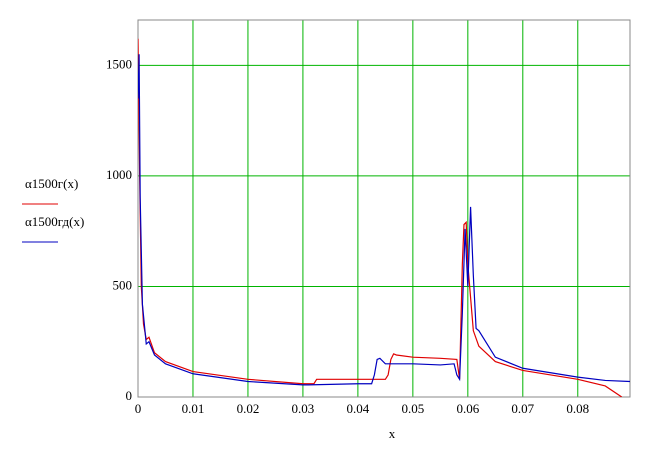 The image size is (669, 454). Describe the element at coordinates (119, 63) in the screenshot. I see `y-tick-label: 1500` at that location.